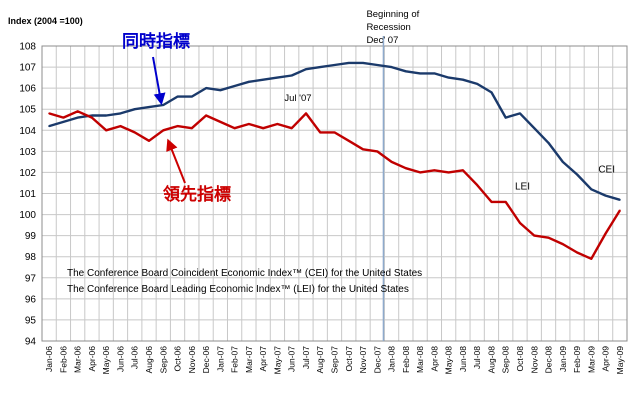  I want to click on y-tick-label: 96, so click(31, 299).